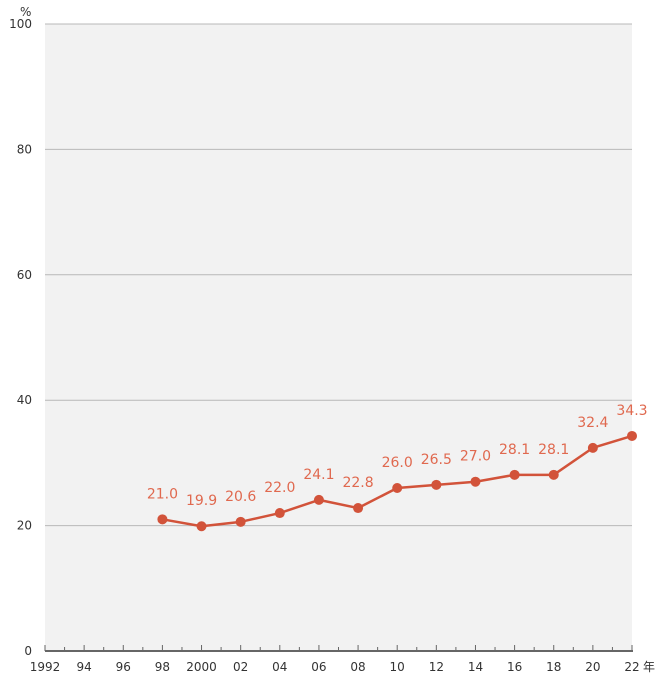 This screenshot has width=666, height=678. Describe the element at coordinates (357, 483) in the screenshot. I see `data-label-2008: 22.8` at that location.